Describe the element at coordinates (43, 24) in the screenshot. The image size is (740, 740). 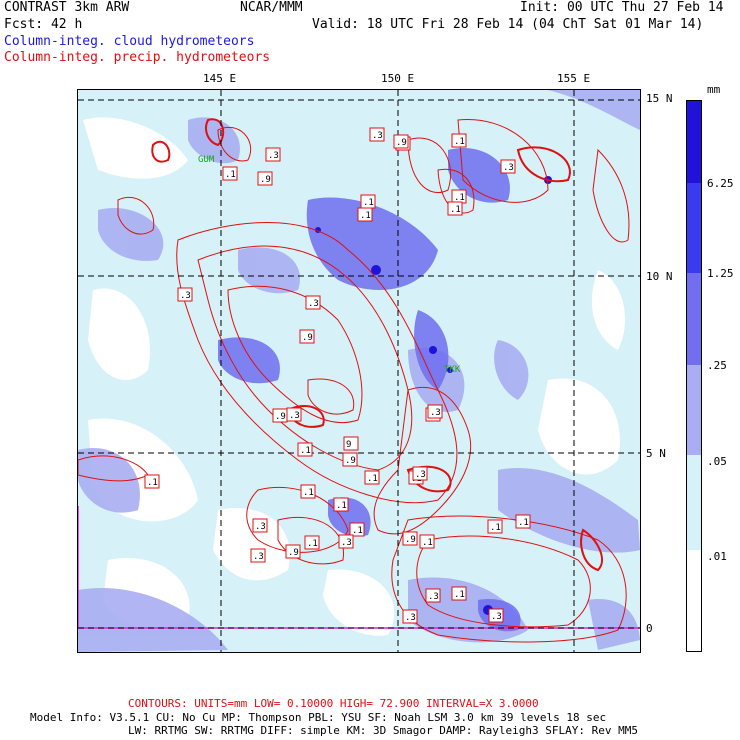
I see `forecast-hour: Fcst: 42 h` at that location.